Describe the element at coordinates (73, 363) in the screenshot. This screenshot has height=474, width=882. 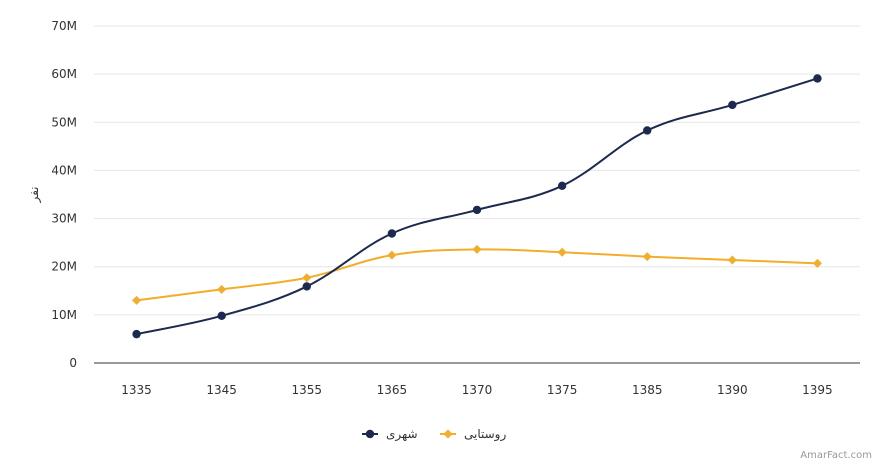
I see `y-tick-label: 0` at that location.